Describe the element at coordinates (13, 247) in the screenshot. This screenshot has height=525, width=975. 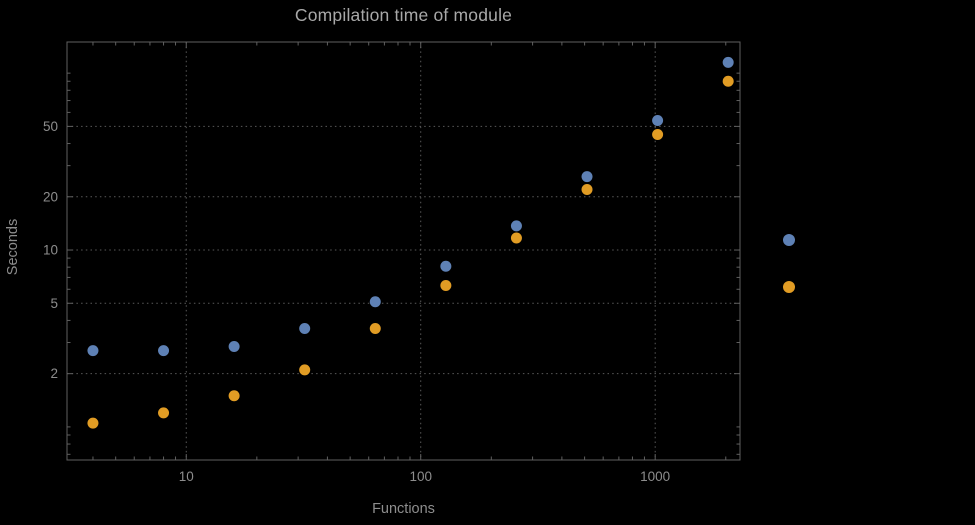
I see `y-axis-label: Seconds` at that location.